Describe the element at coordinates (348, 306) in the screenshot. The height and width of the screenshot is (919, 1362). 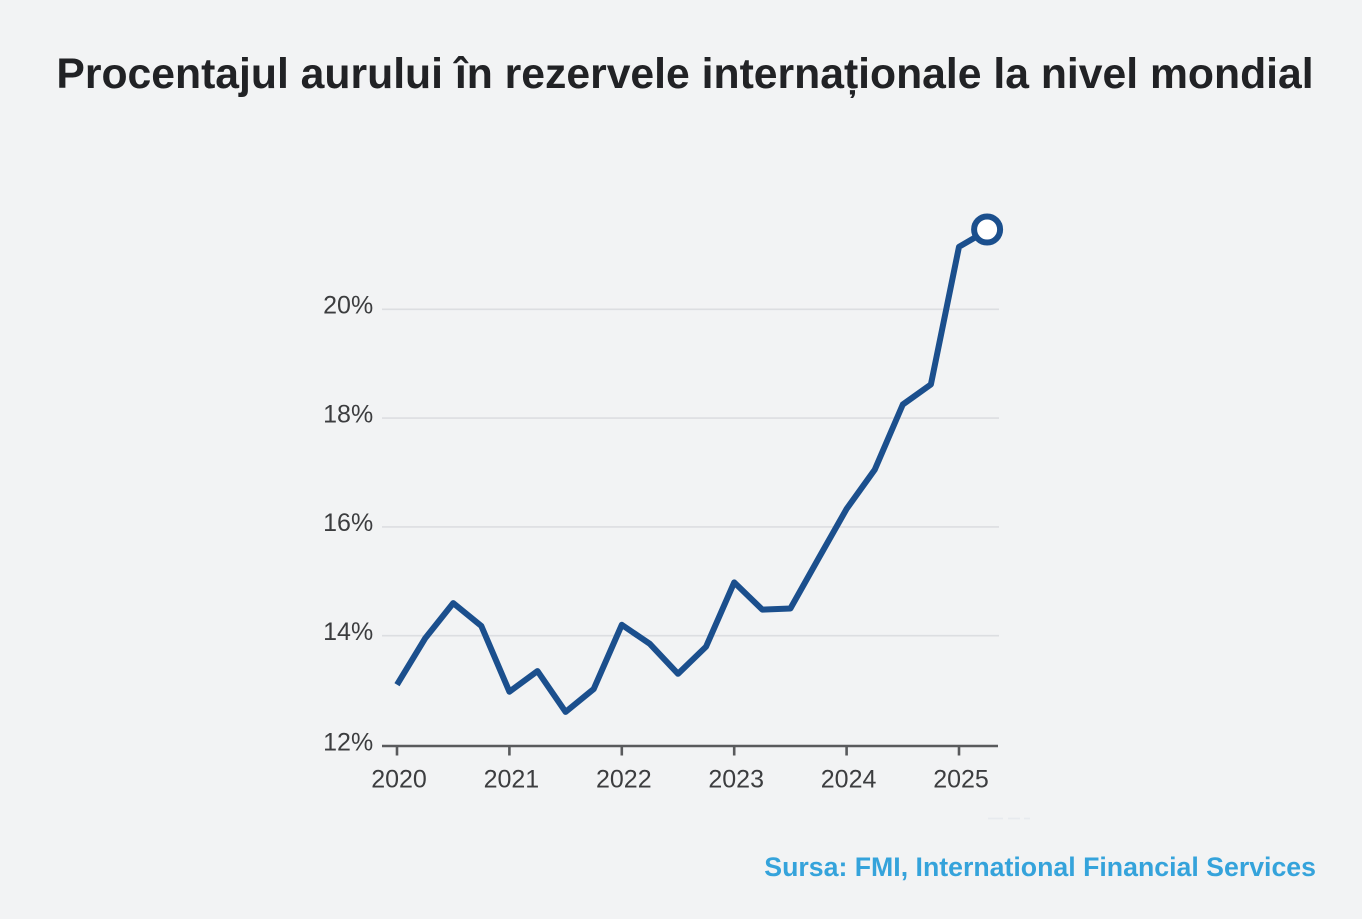
I see `svg-text: 20%` at that location.